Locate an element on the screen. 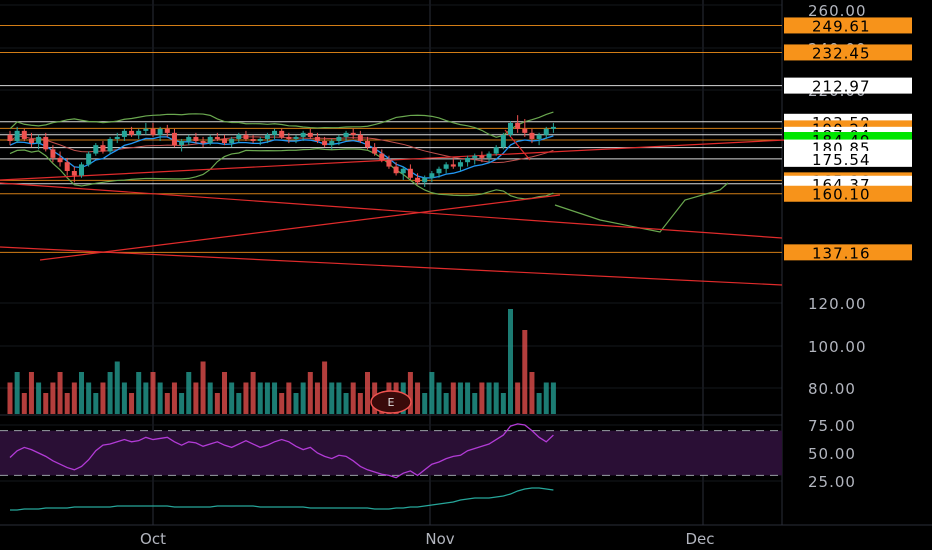 The width and height of the screenshot is (932, 550). rsi-band is located at coordinates (391, 453).